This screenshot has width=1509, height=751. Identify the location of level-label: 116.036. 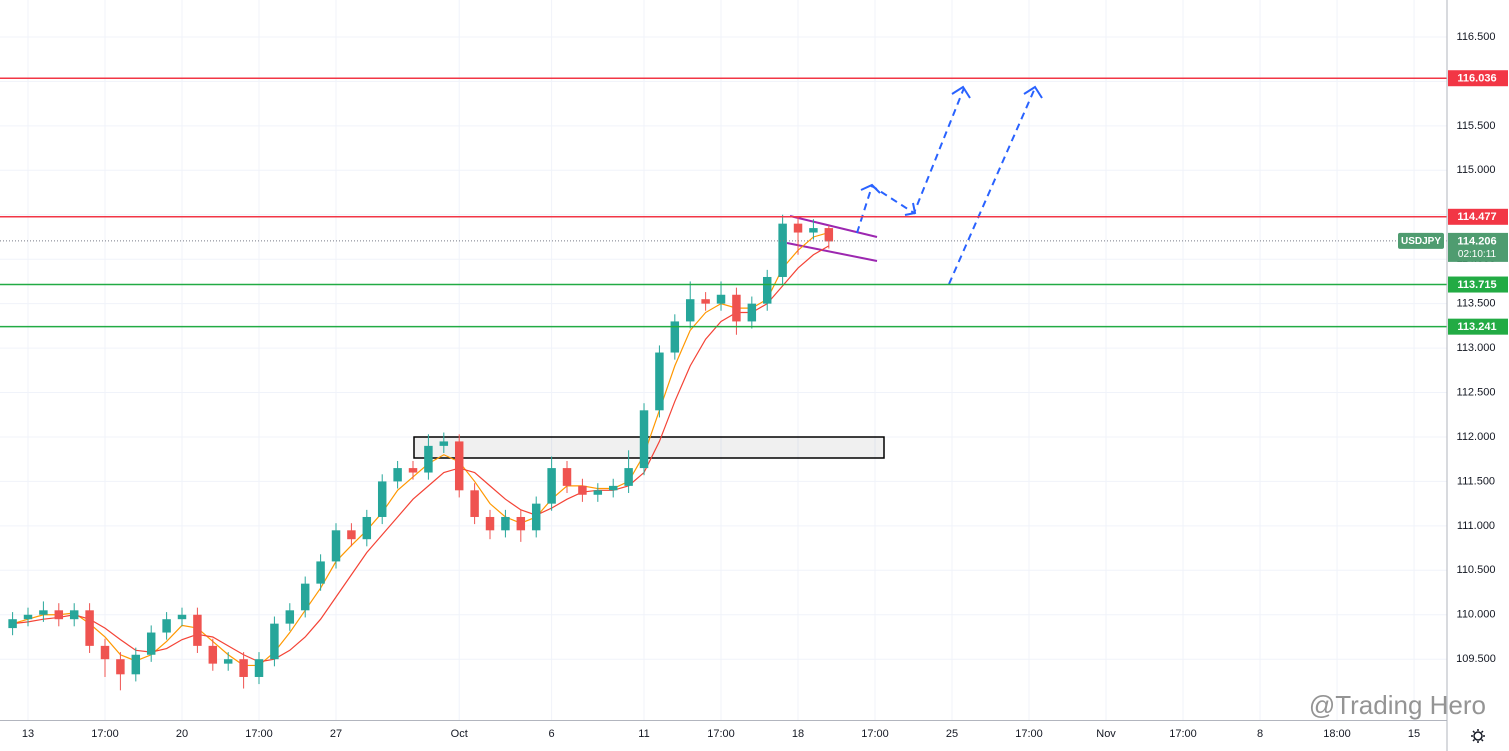
(1476, 79).